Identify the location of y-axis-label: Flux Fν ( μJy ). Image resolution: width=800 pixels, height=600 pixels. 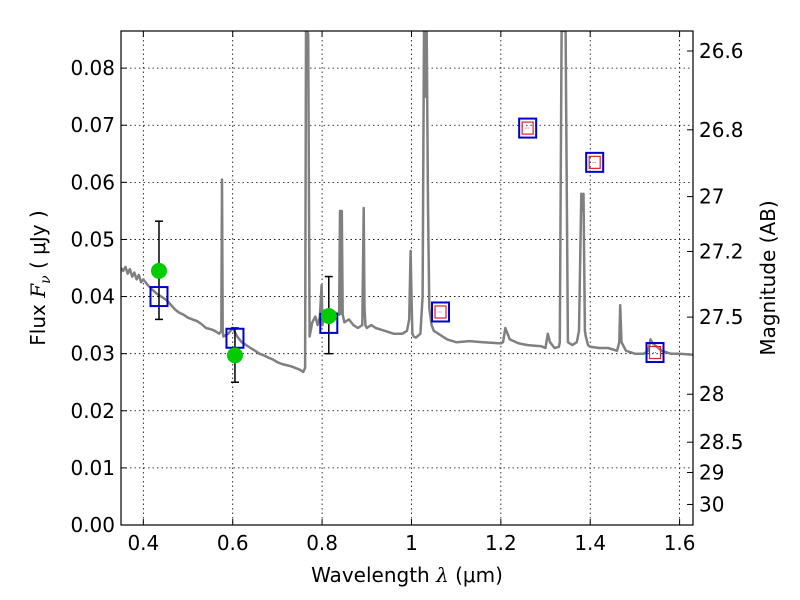
(40, 277).